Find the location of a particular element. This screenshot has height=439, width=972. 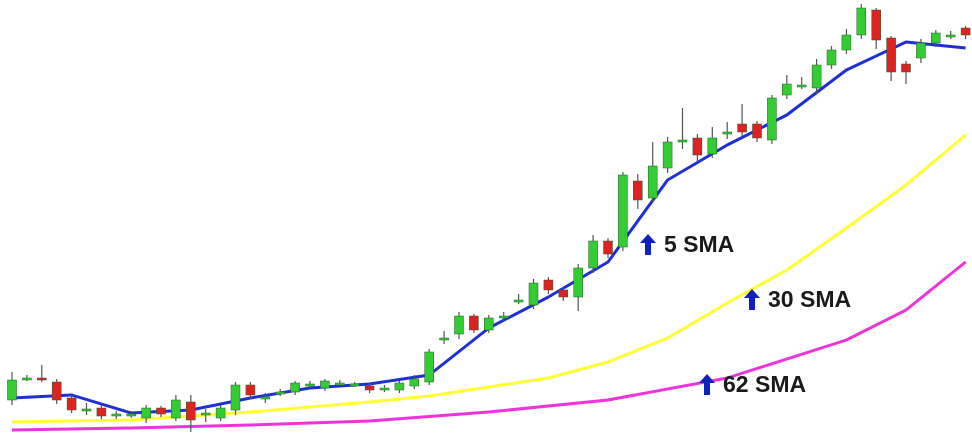

sma-label: 30 SMA is located at coordinates (809, 299).